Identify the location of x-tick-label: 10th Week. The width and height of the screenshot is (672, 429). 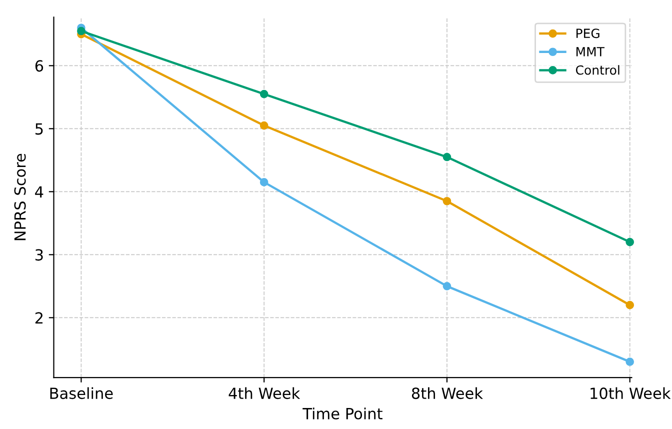
(630, 393).